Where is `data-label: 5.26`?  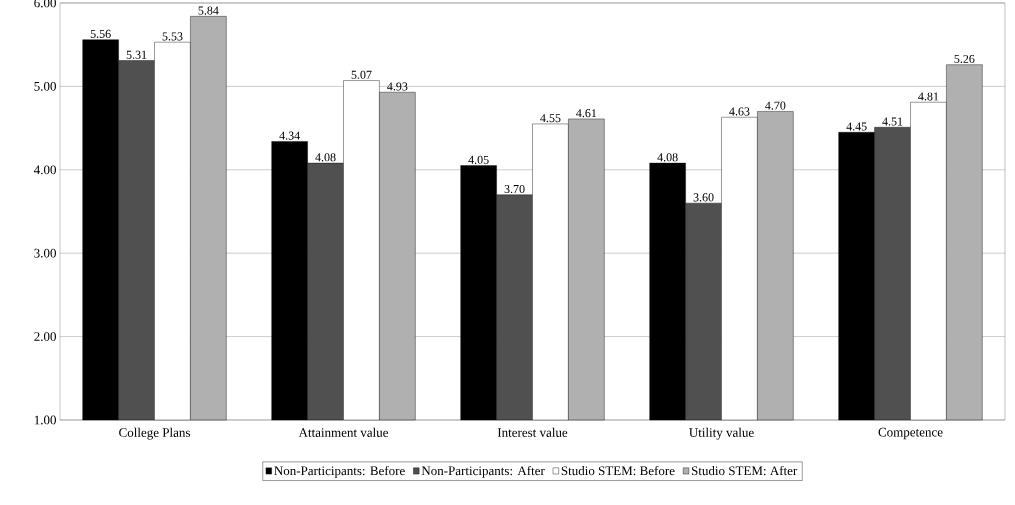 data-label: 5.26 is located at coordinates (964, 59).